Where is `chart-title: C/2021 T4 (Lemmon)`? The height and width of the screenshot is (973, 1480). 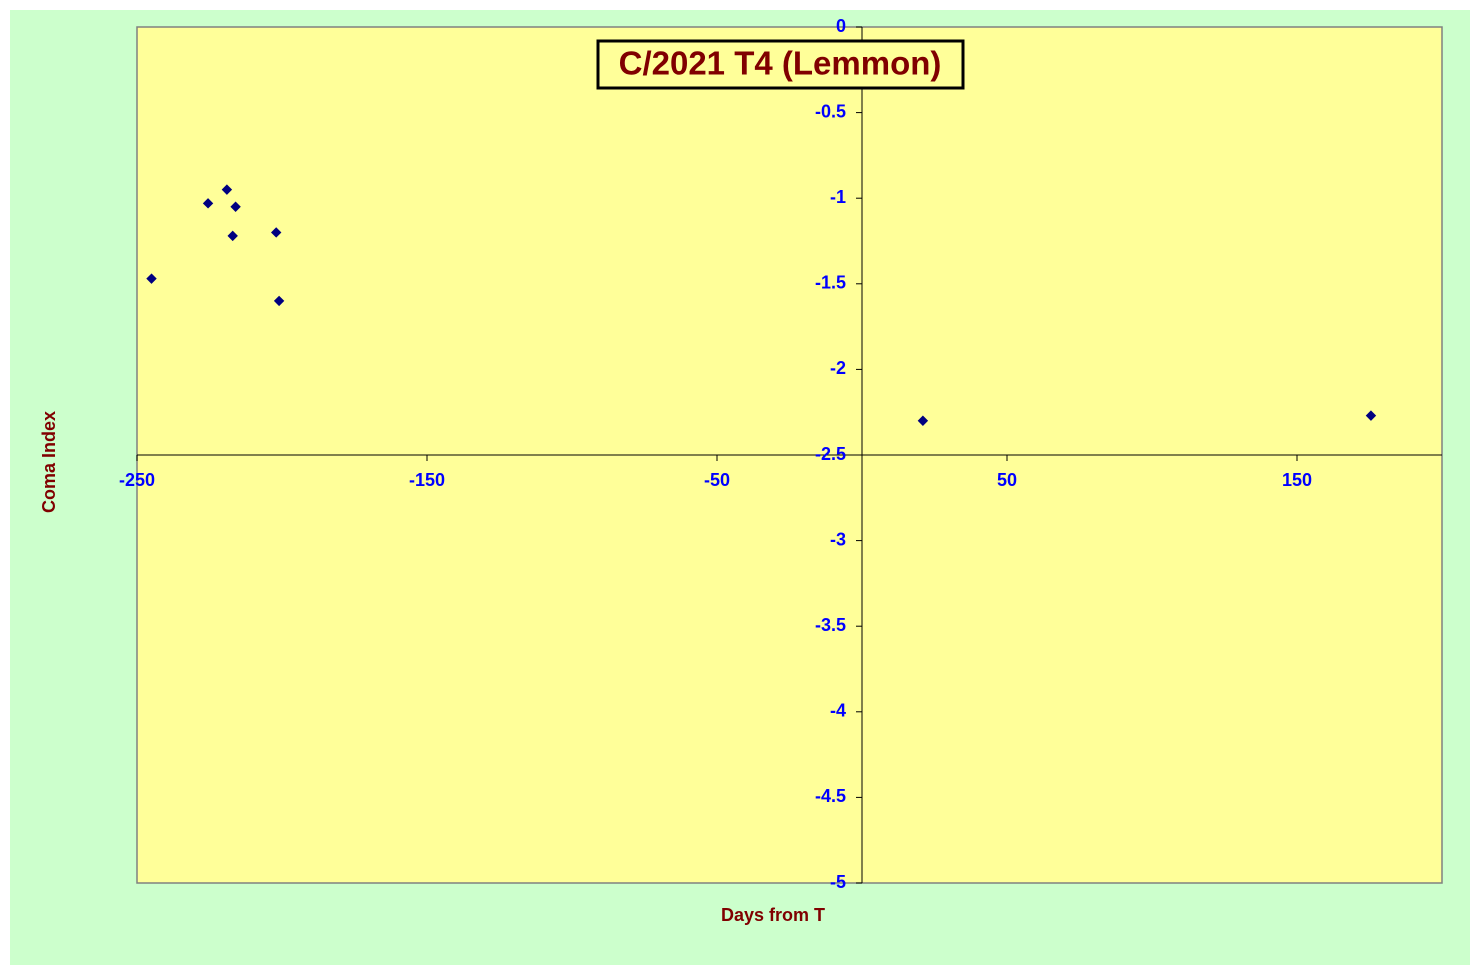
chart-title: C/2021 T4 (Lemmon) is located at coordinates (780, 63).